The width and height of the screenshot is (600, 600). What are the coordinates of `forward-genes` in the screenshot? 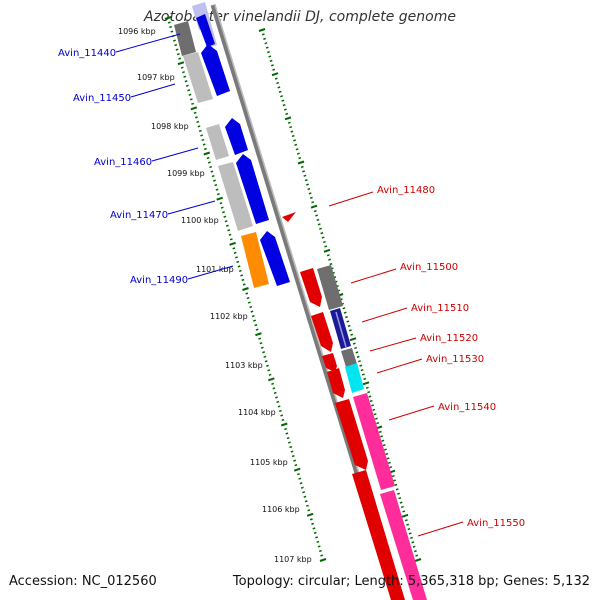 It's located at (232, 145).